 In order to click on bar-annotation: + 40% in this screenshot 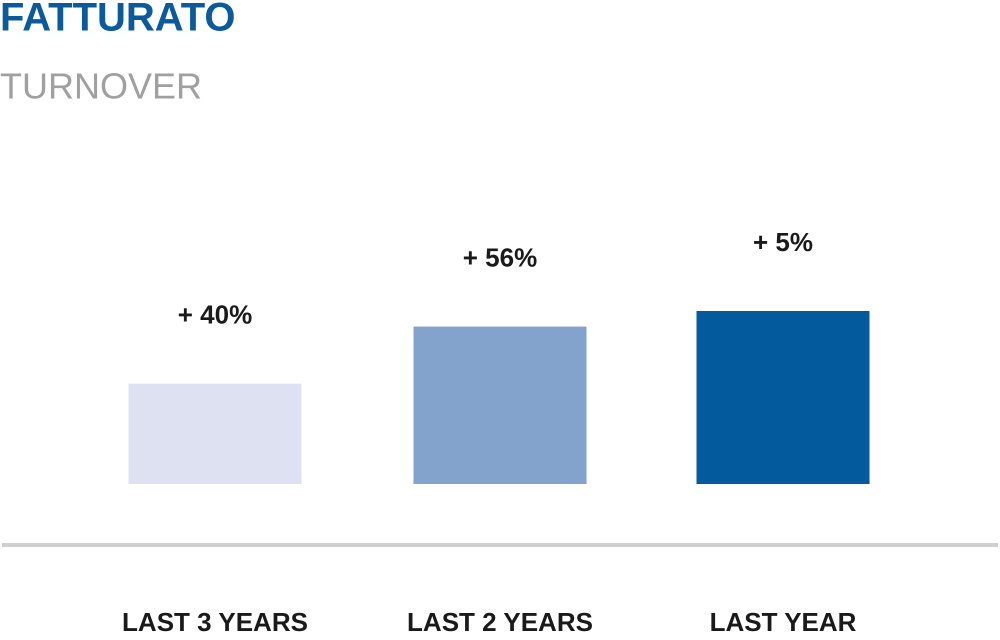, I will do `click(215, 315)`.